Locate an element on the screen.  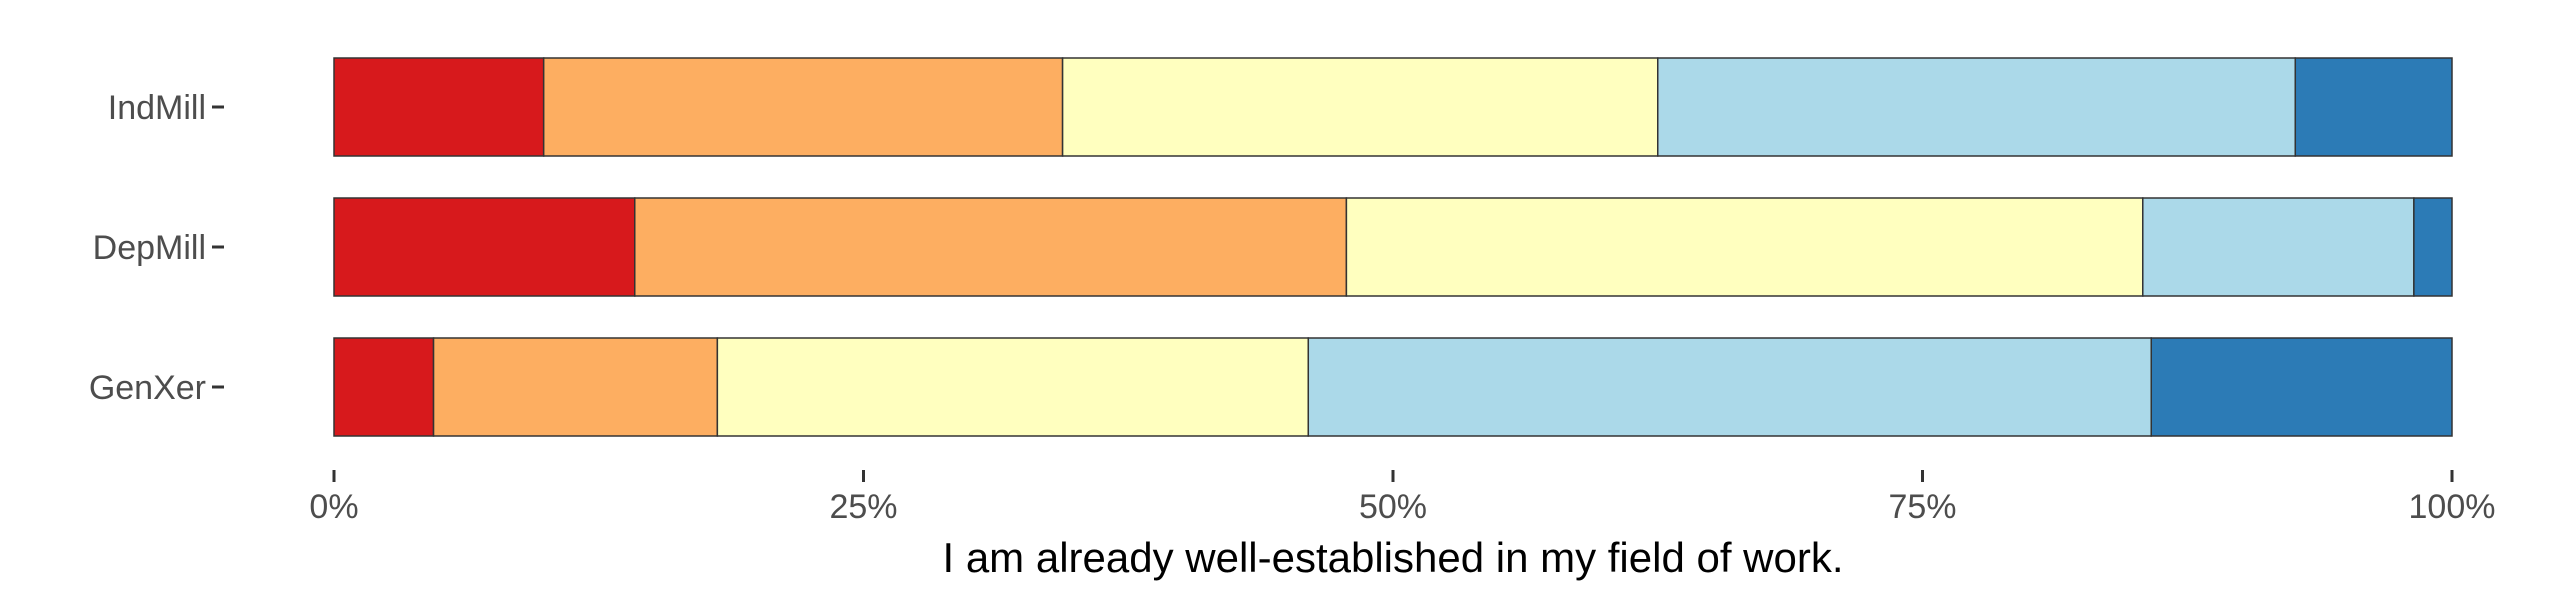
x-tick-label-50: 50% is located at coordinates (1393, 507).